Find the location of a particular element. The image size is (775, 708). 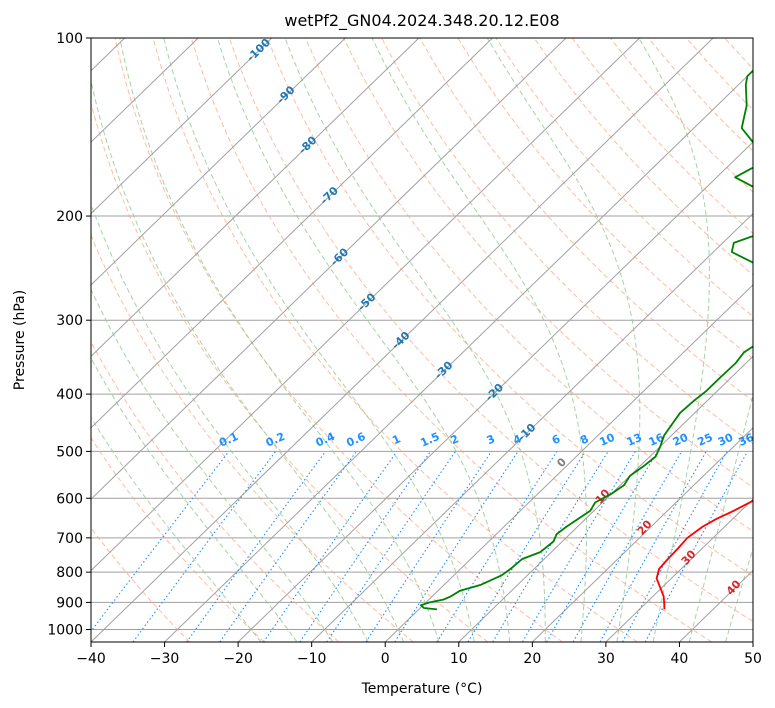

y-axis-label: Pressure (hPa) is located at coordinates (20, 340).